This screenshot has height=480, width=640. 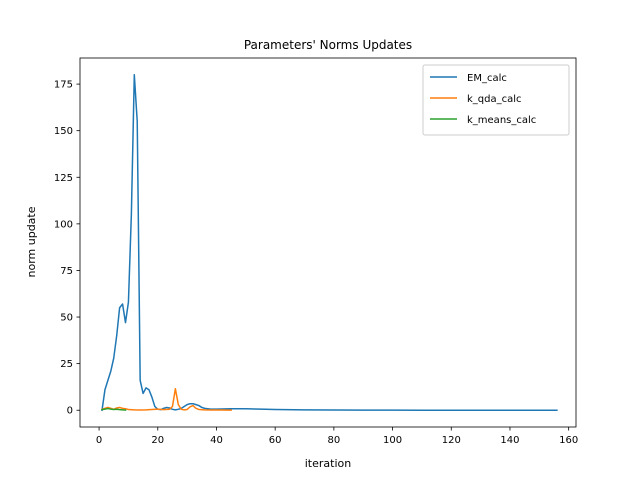 What do you see at coordinates (114, 409) in the screenshot?
I see `series-line-k-means-calc` at bounding box center [114, 409].